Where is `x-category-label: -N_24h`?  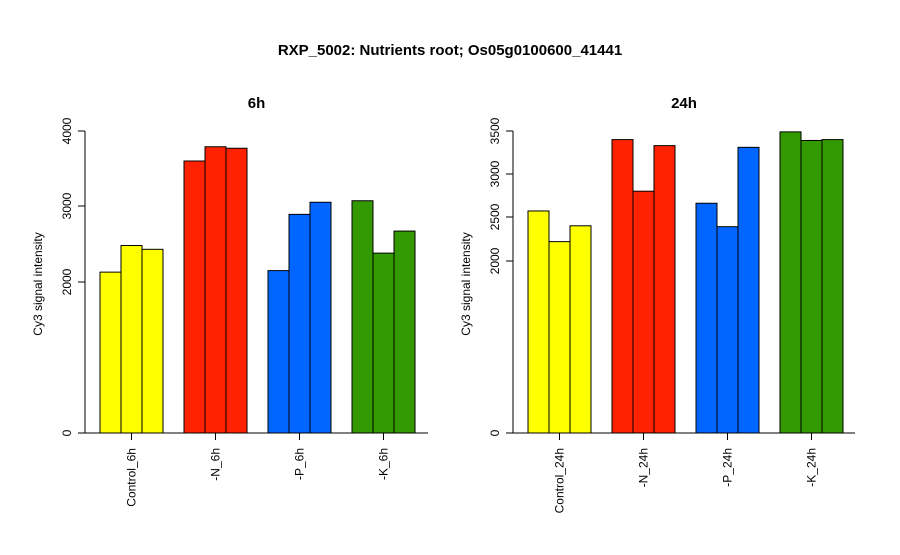
x-category-label: -N_24h is located at coordinates (644, 467).